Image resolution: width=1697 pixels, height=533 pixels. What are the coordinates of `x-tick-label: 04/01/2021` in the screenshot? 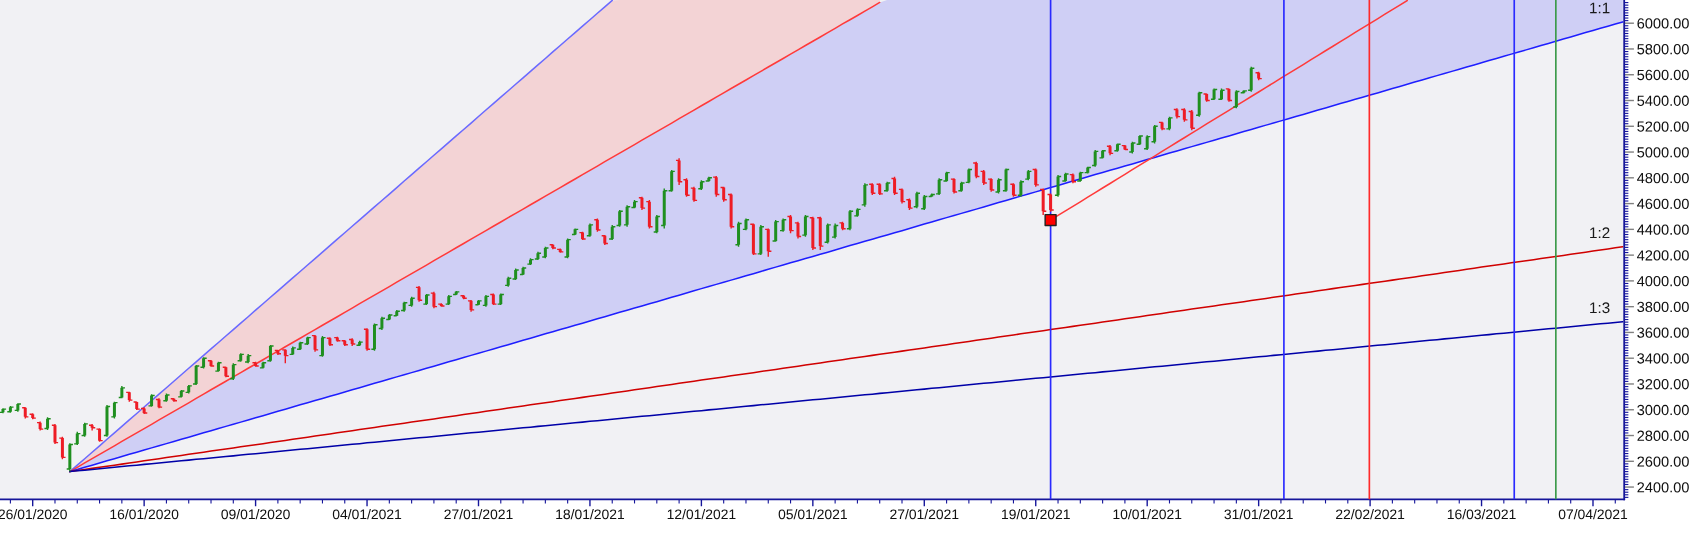 It's located at (367, 514).